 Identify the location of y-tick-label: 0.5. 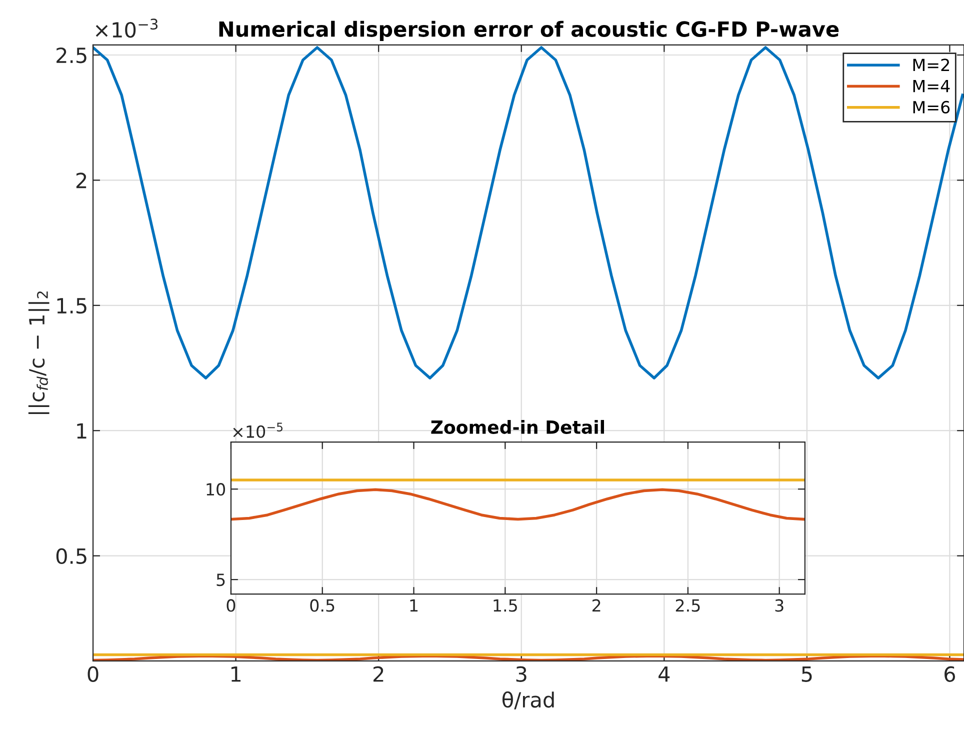
(71, 556).